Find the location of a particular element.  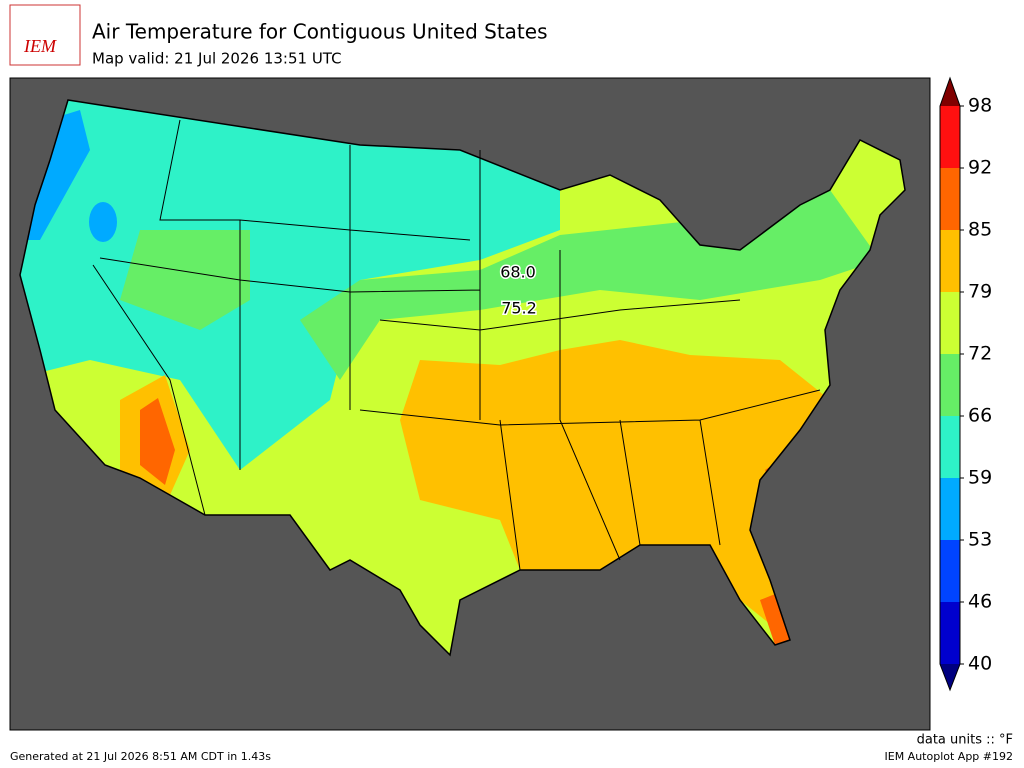

colorbar-tick-label: 85 is located at coordinates (980, 230).